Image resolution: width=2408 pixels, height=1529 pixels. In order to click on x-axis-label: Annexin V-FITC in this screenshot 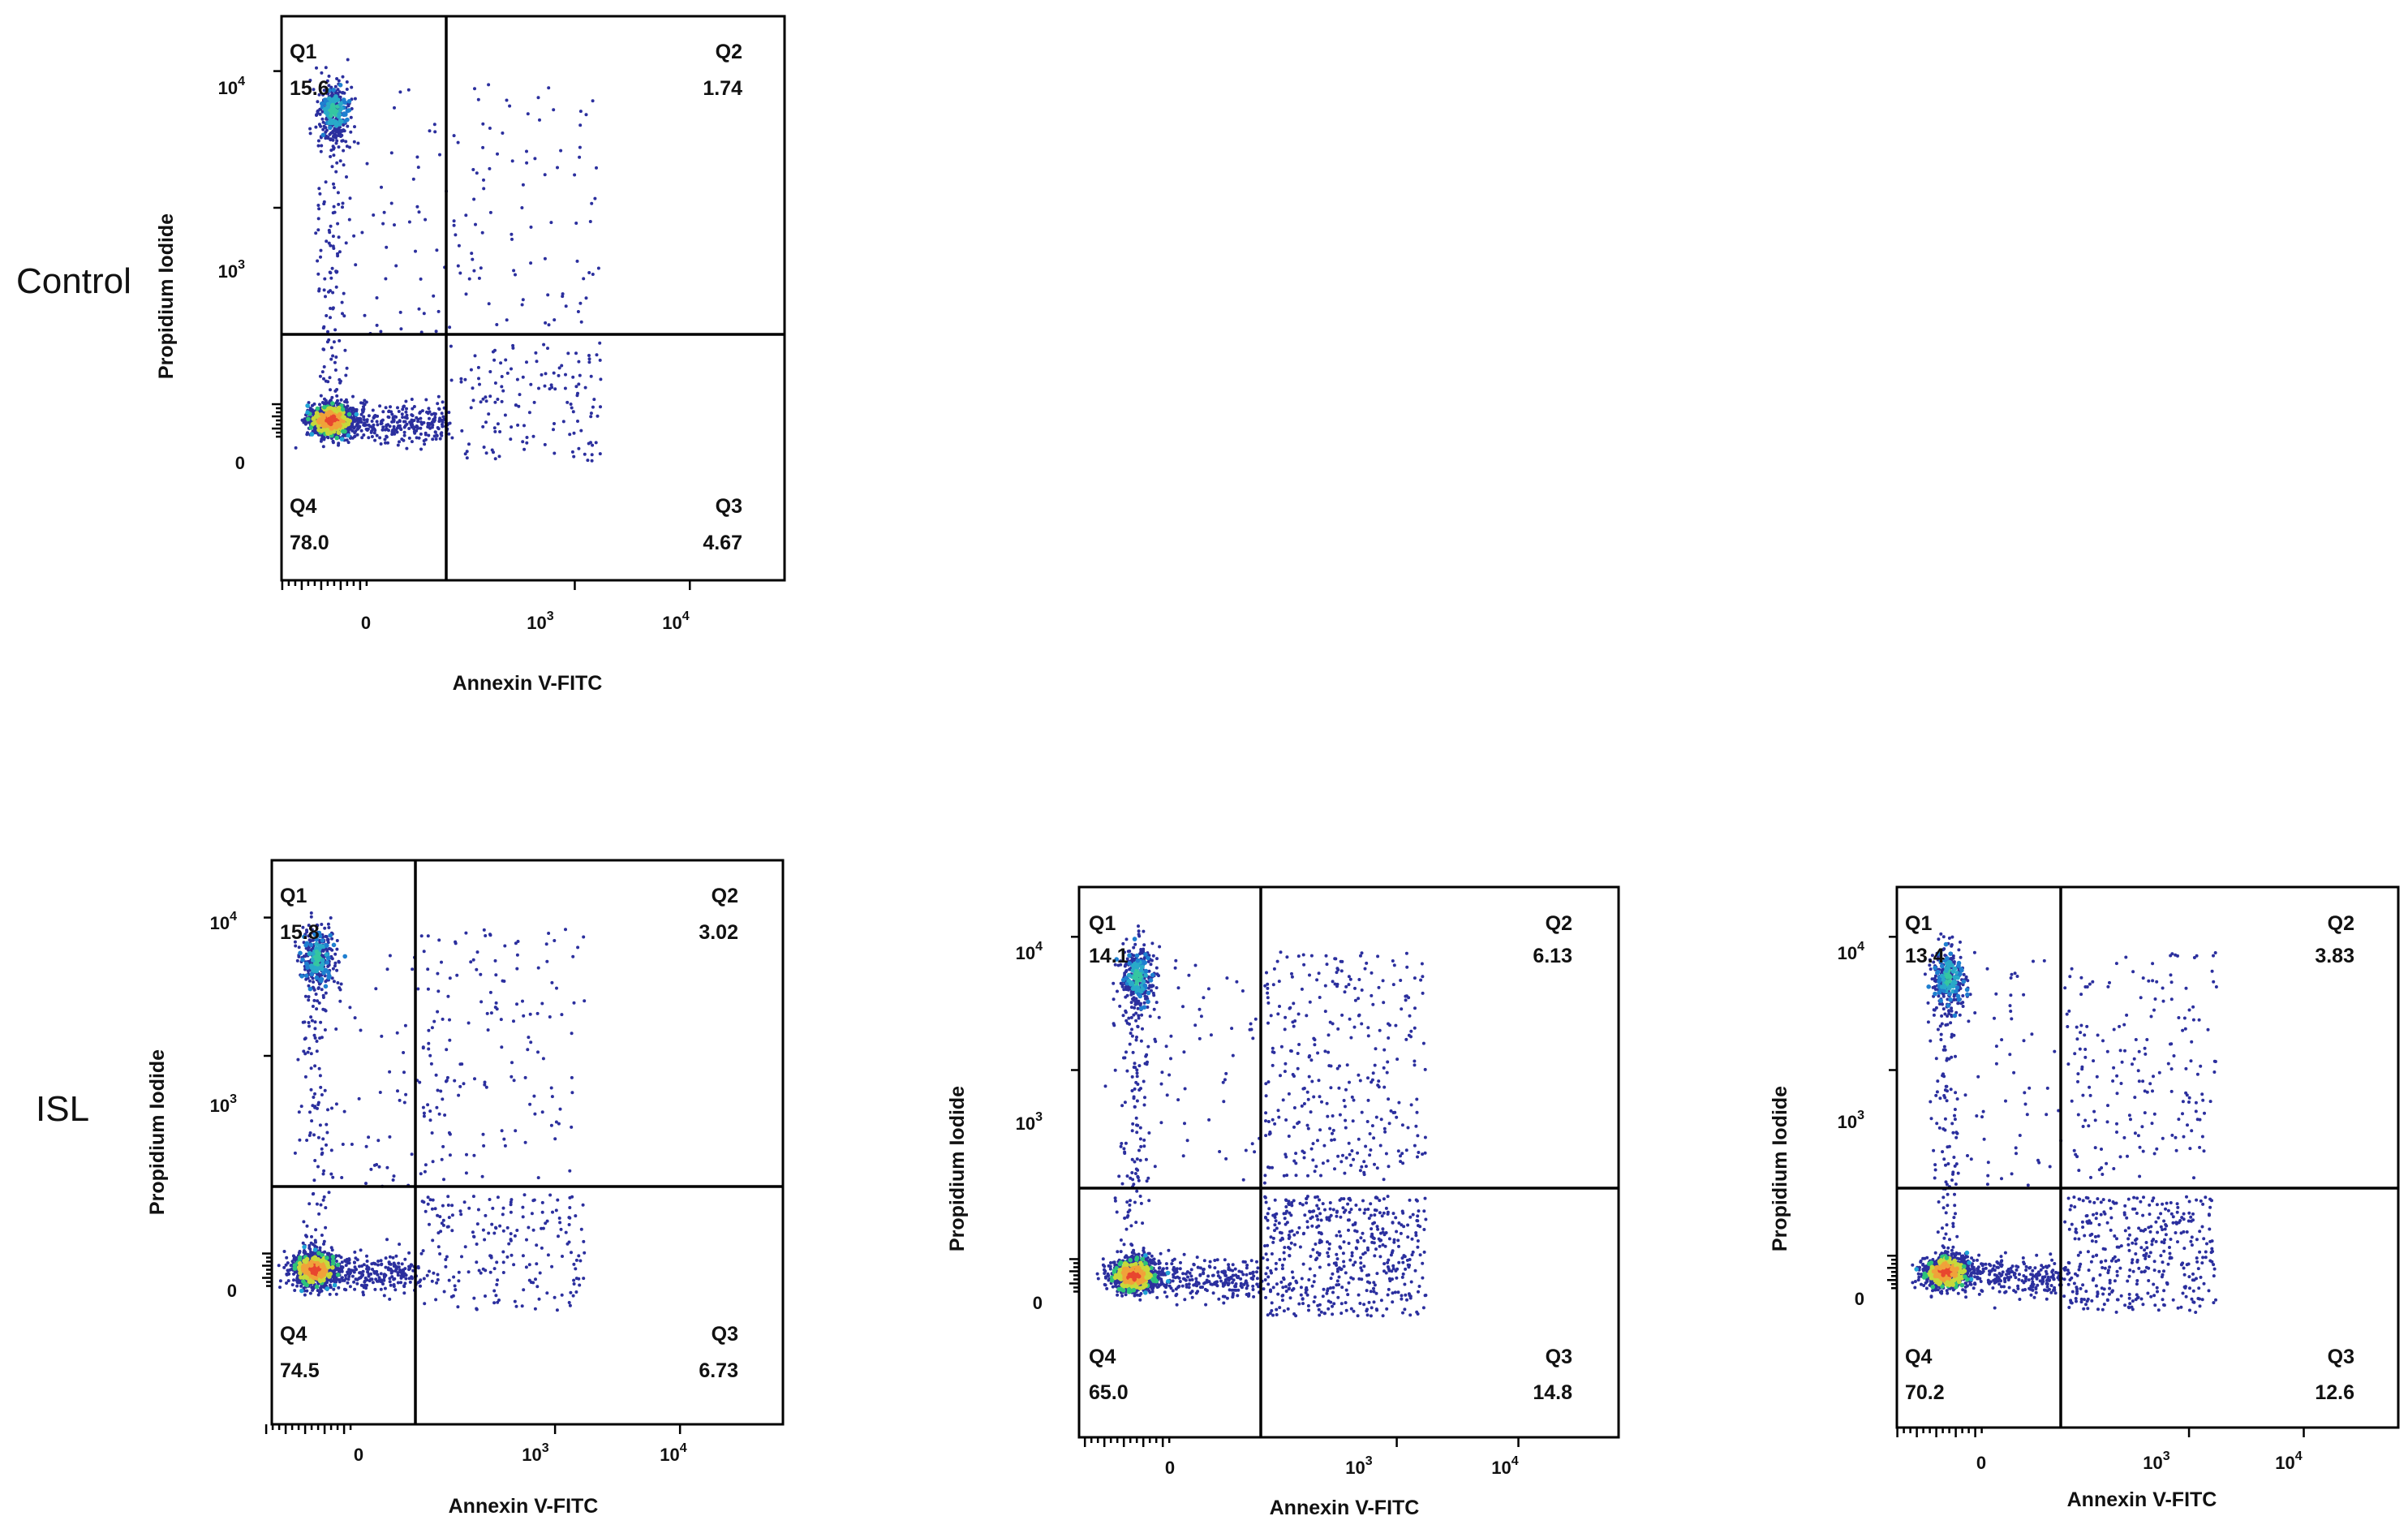, I will do `click(524, 1506)`.